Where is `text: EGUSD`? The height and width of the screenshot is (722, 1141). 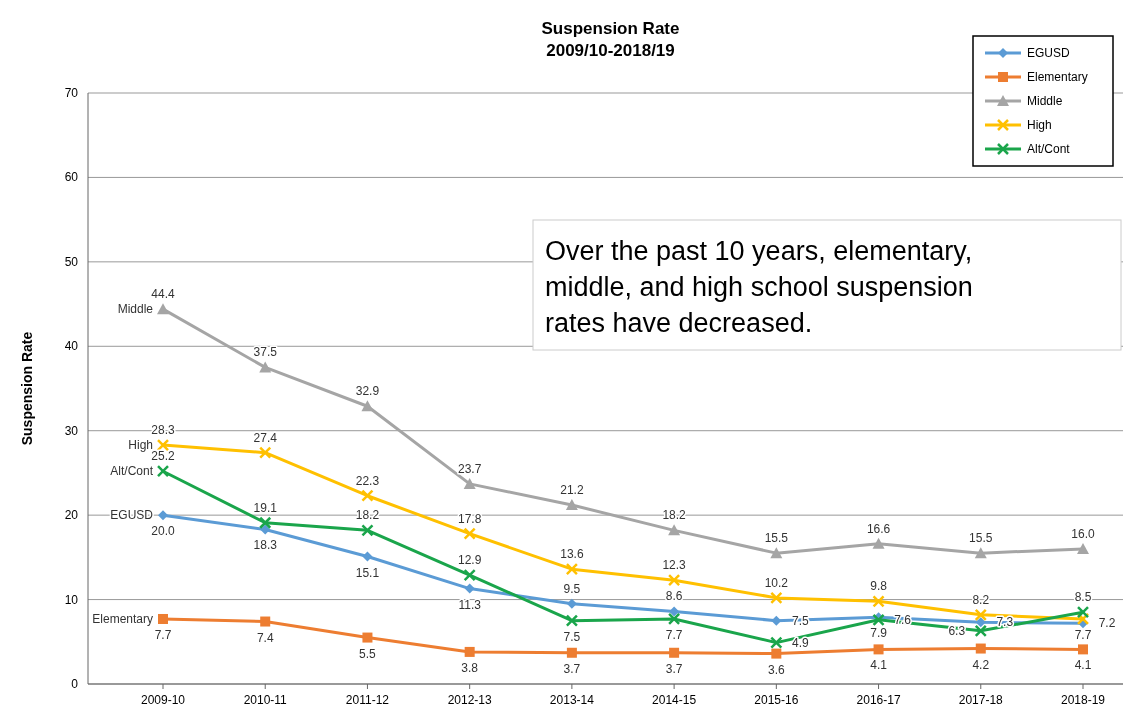
text: EGUSD is located at coordinates (131, 515).